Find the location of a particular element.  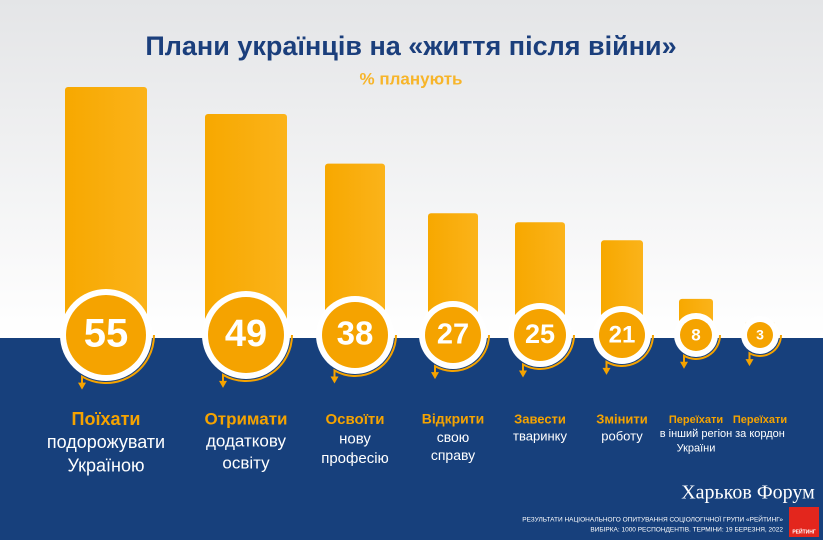

chart-title: Плани українців на «життя після війни» is located at coordinates (410, 46).